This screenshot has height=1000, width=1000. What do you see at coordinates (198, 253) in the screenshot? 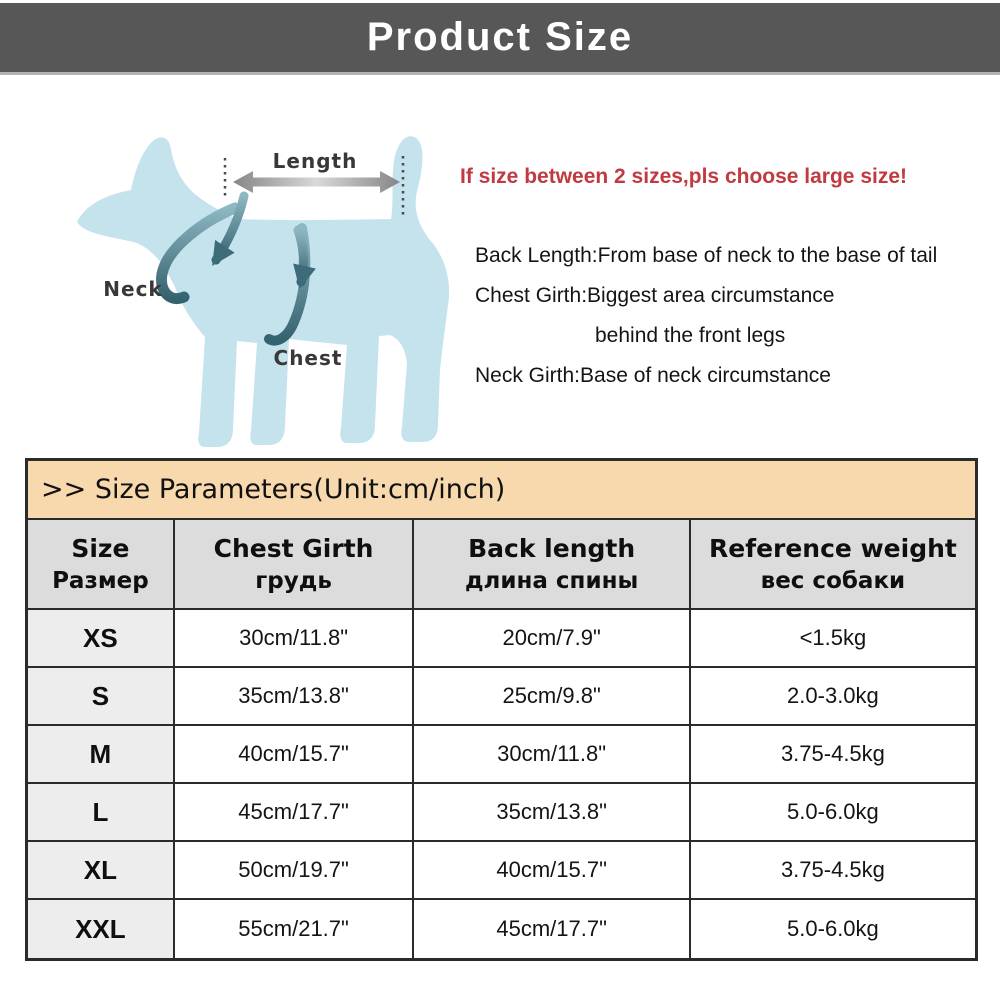
I see `harness-neck-strap` at bounding box center [198, 253].